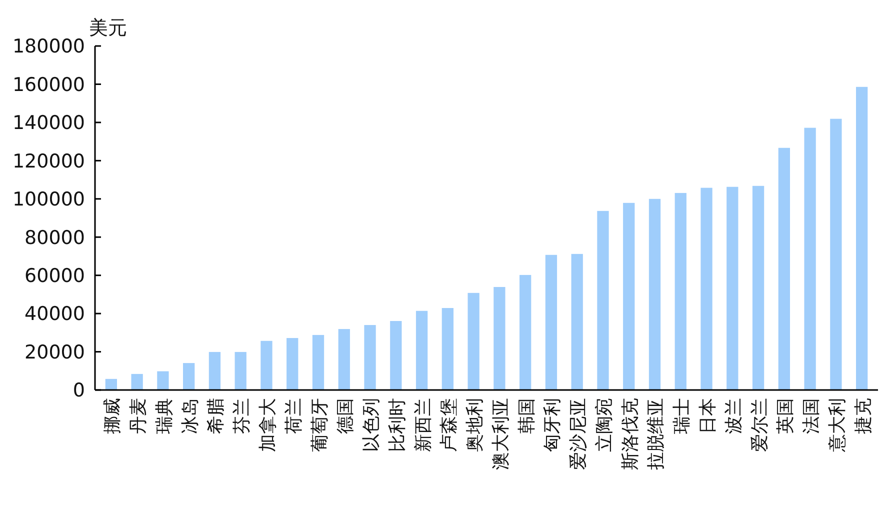 This screenshot has height=511, width=882. Describe the element at coordinates (630, 434) in the screenshot. I see `x-tick-label: 斯洛伐克` at that location.